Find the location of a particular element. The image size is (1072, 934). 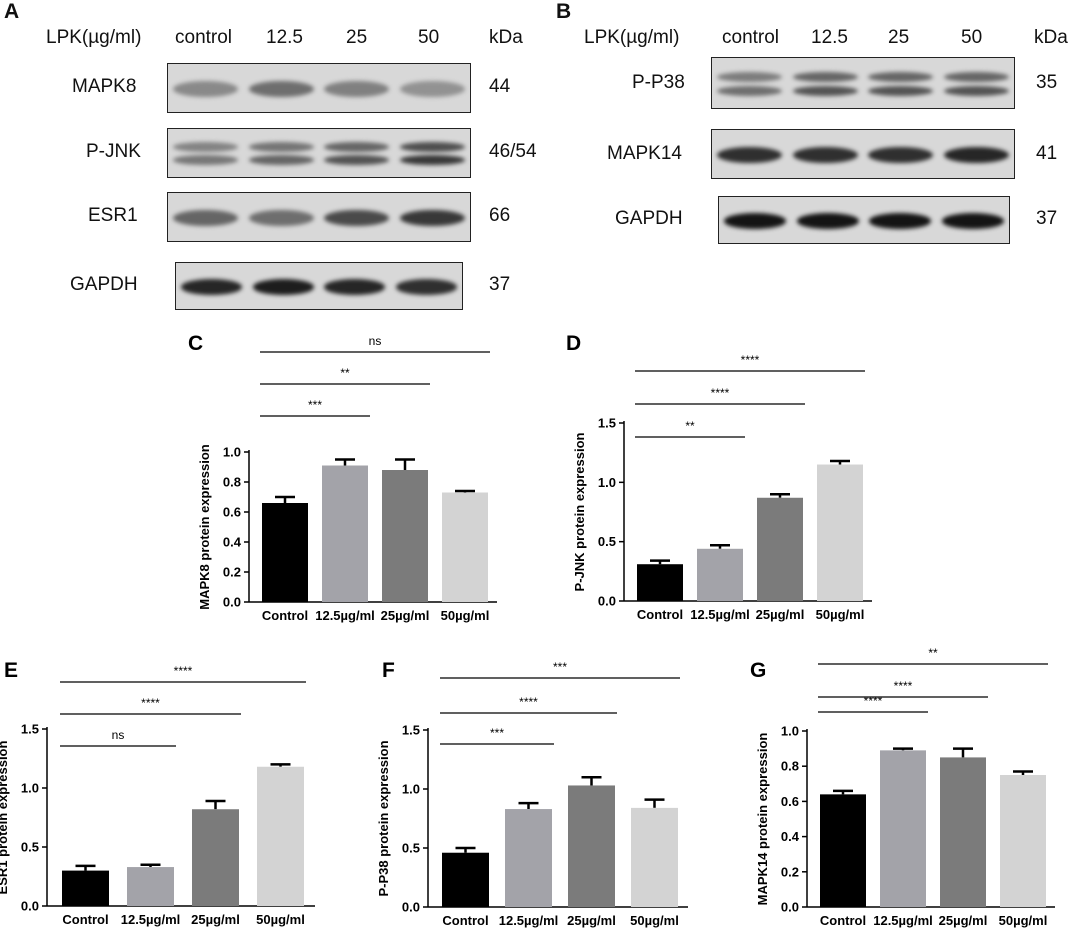

y-tick-label: 0.6 is located at coordinates (790, 801).